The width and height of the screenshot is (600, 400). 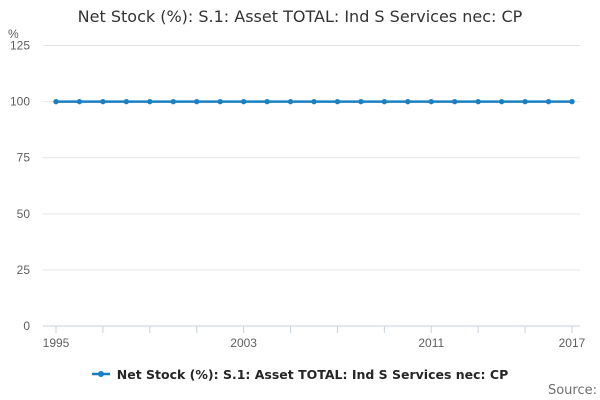 What do you see at coordinates (243, 343) in the screenshot?
I see `x-tick-label: 2003` at bounding box center [243, 343].